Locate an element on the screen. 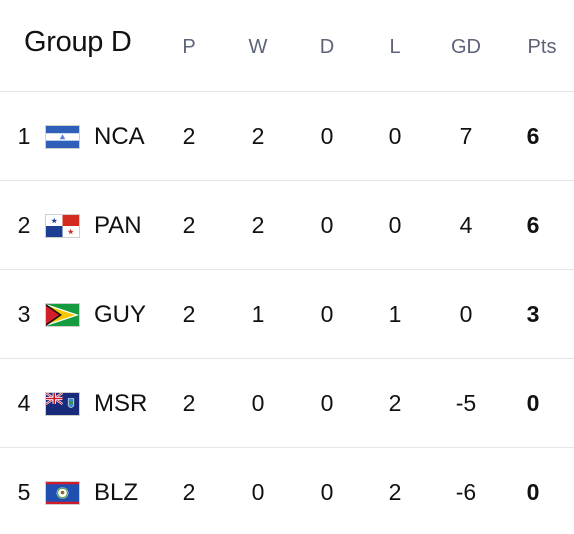 The width and height of the screenshot is (574, 534). goal-difference-value: 7 is located at coordinates (466, 136).